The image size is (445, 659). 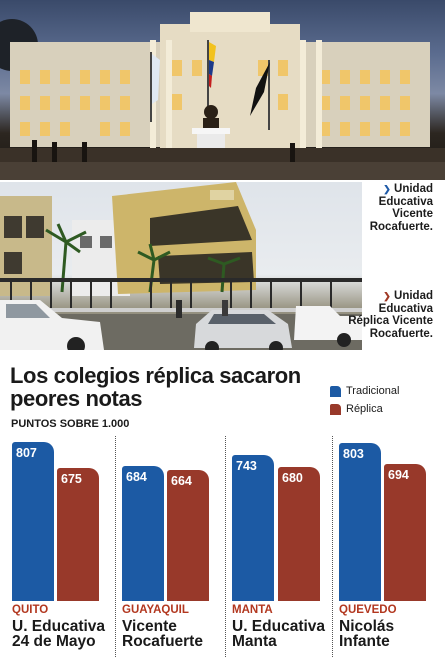 What do you see at coordinates (398, 475) in the screenshot?
I see `bar-value-label: 694` at bounding box center [398, 475].